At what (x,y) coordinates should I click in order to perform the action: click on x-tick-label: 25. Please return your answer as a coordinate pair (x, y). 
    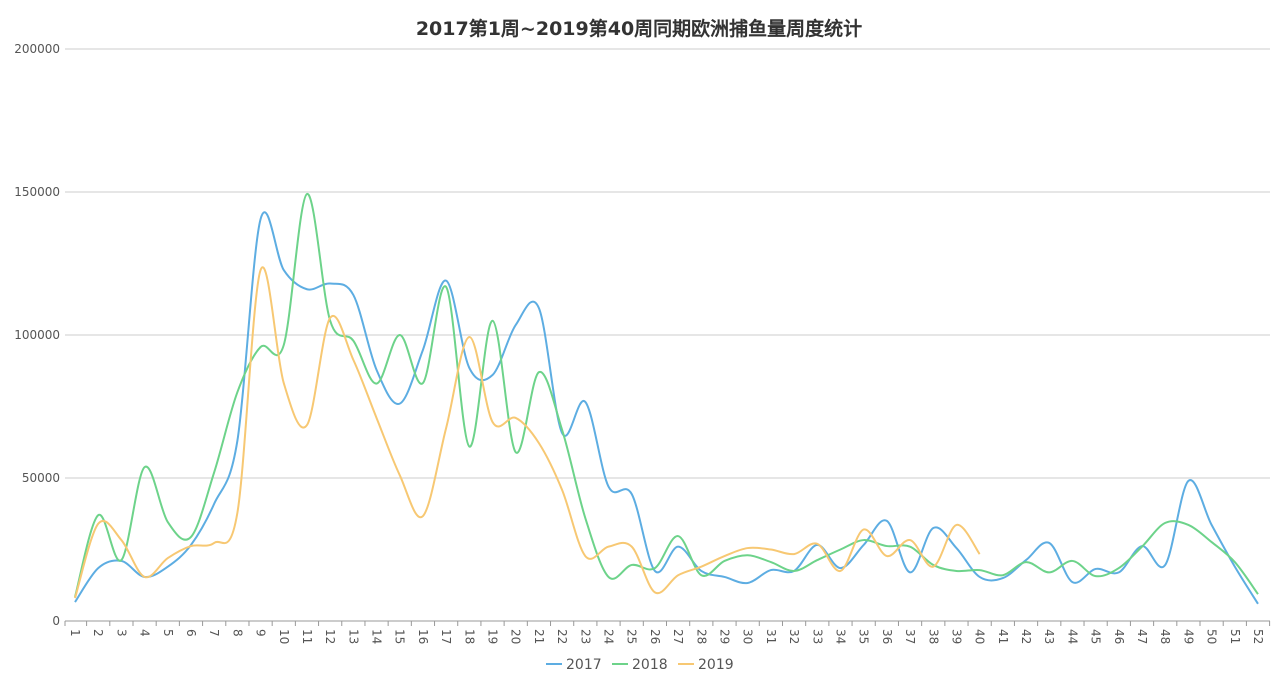
    Looking at the image, I should click on (632, 636).